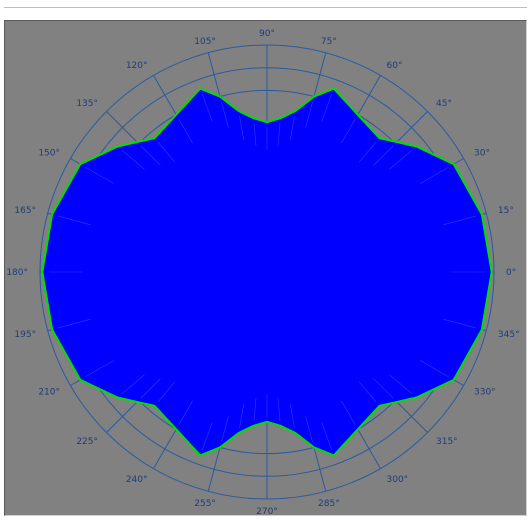 This screenshot has width=531, height=520. Describe the element at coordinates (447, 442) in the screenshot. I see `angle-tick-label: 315°` at that location.